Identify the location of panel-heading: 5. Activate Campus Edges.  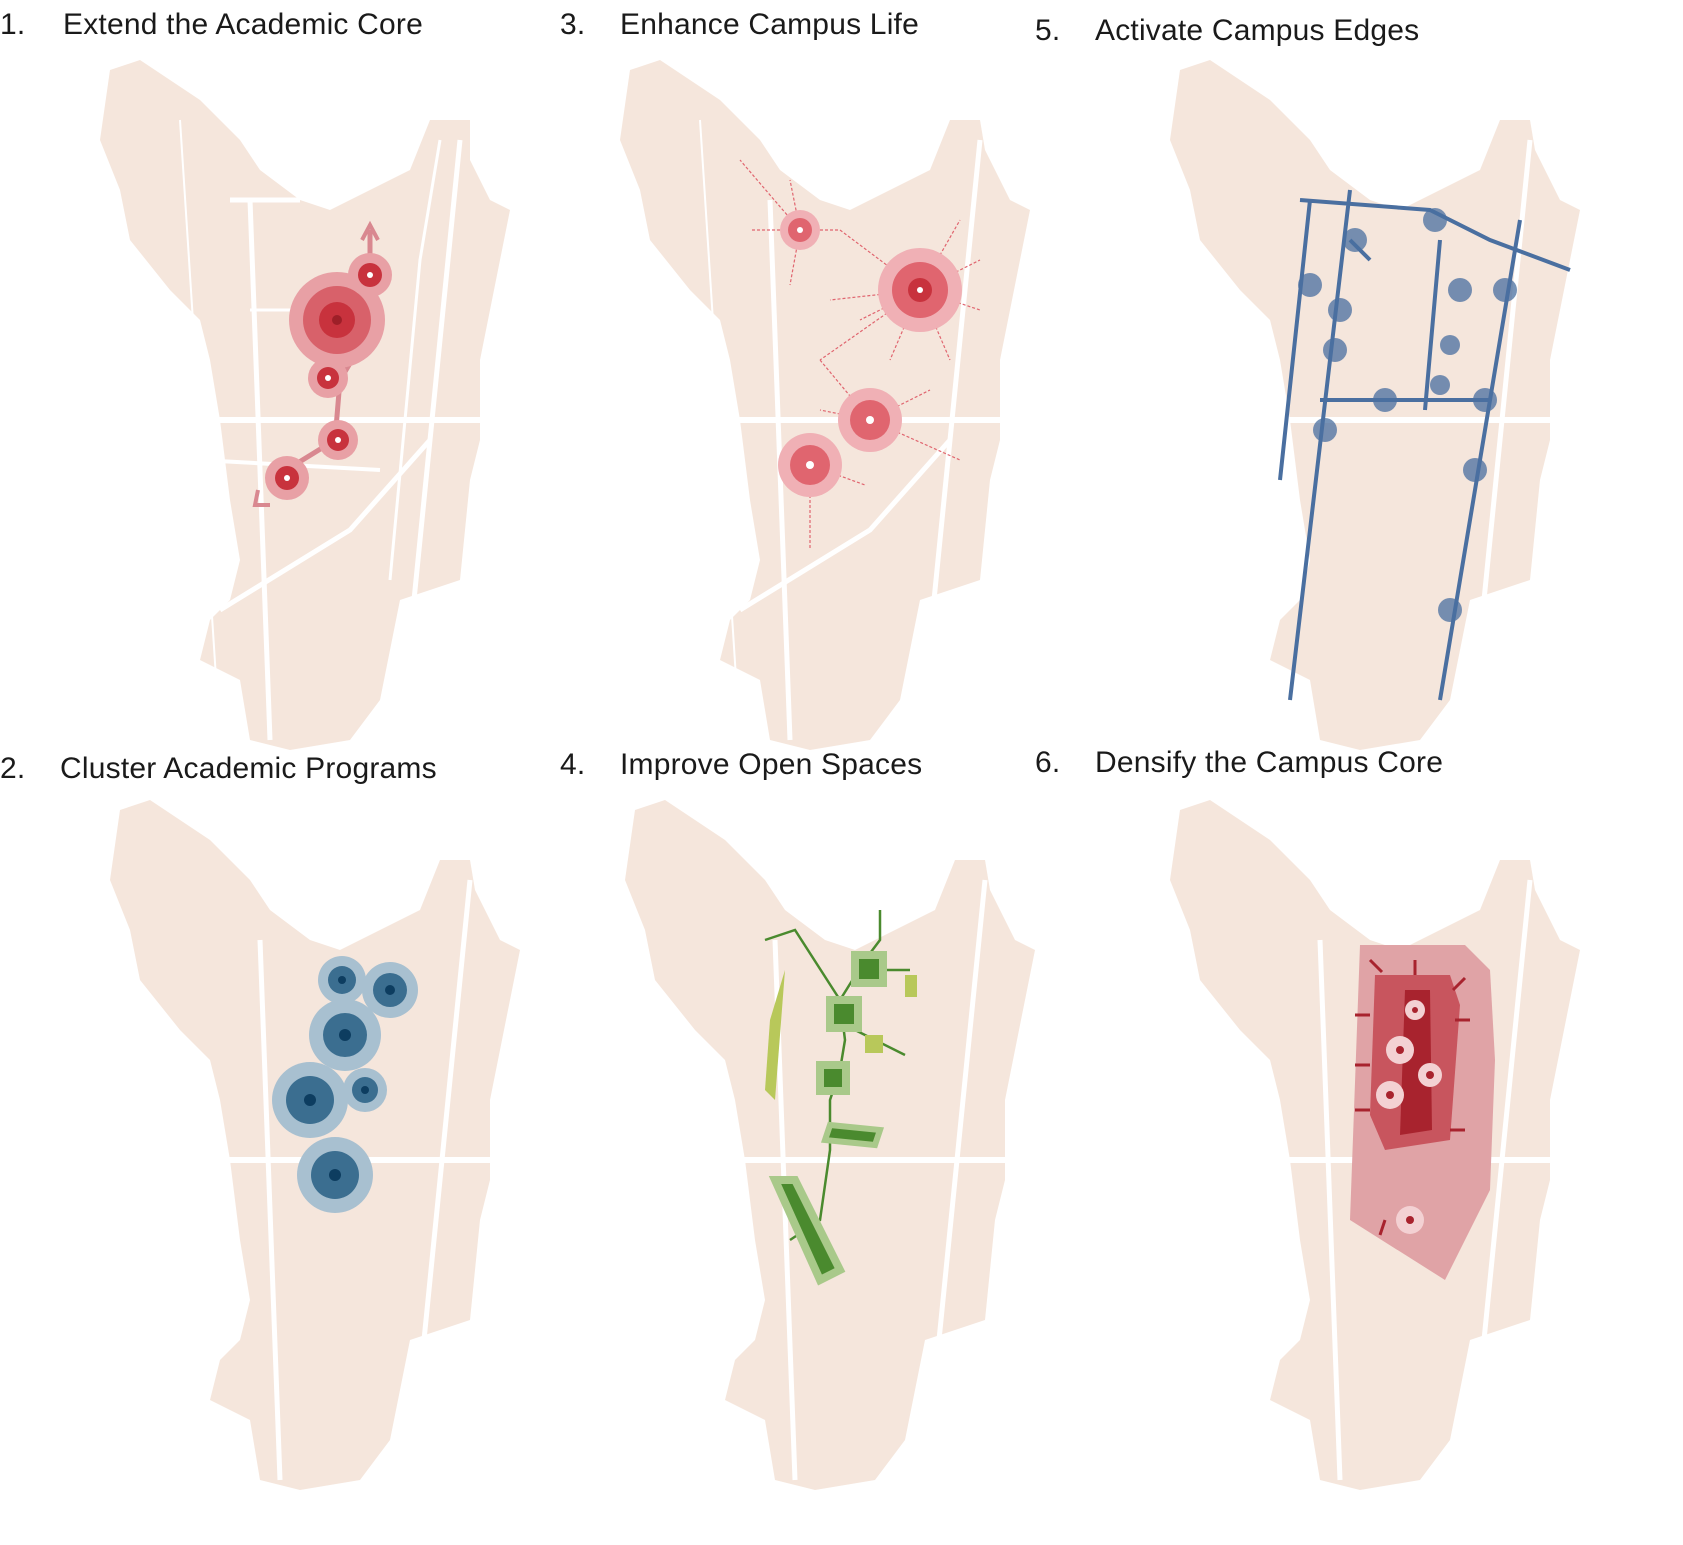
(1227, 31).